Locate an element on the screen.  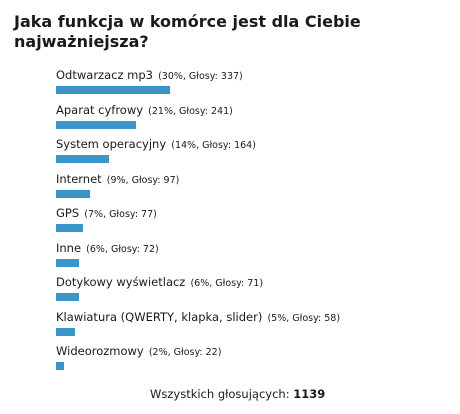
poll-option-label: Inne (6%, Głosy: 72) is located at coordinates (107, 248).